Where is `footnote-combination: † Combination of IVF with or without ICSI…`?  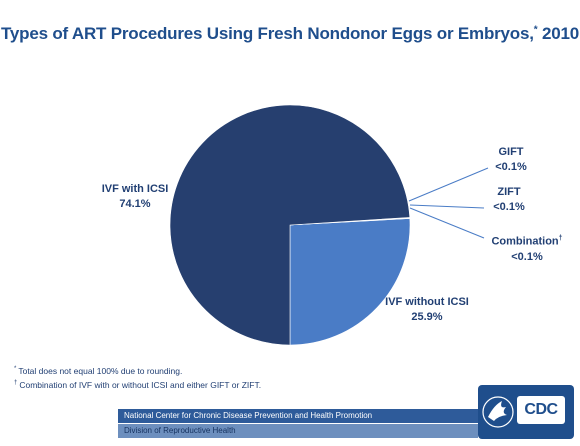 footnote-combination: † Combination of IVF with or without ICSI… is located at coordinates (138, 384).